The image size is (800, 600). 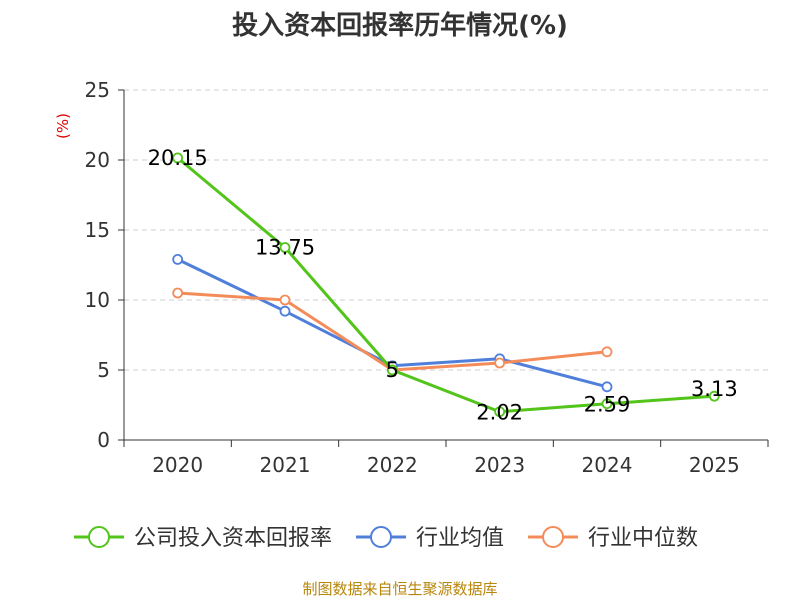 I want to click on data-label-2024: 2.59, so click(x=607, y=405).